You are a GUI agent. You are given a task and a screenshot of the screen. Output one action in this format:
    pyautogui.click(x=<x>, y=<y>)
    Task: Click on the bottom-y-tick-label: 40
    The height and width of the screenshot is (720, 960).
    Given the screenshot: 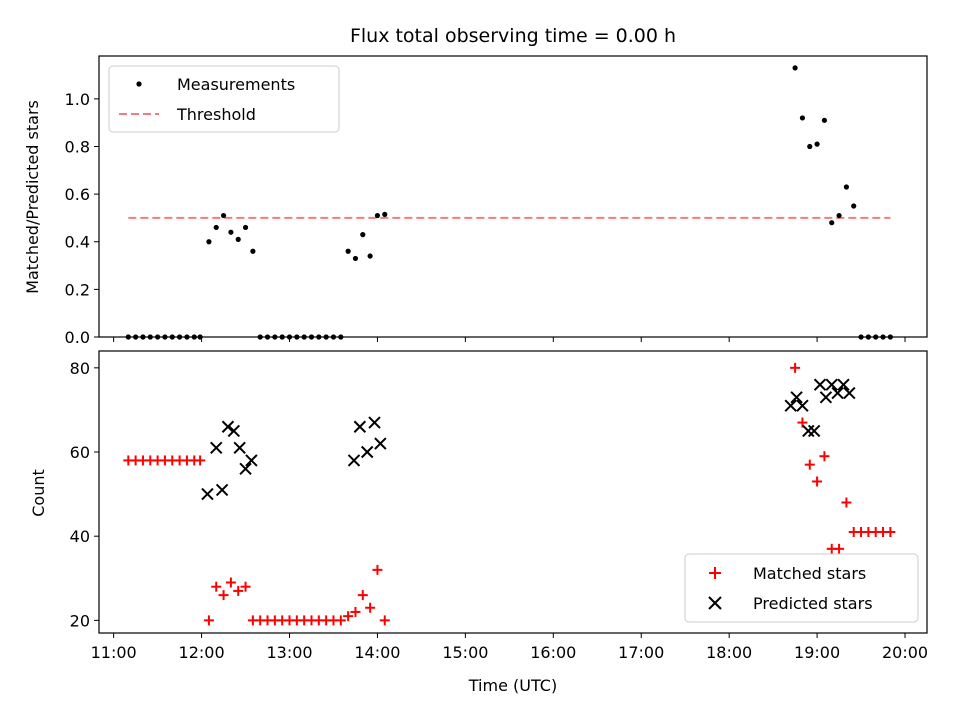 What is the action you would take?
    pyautogui.click(x=80, y=536)
    